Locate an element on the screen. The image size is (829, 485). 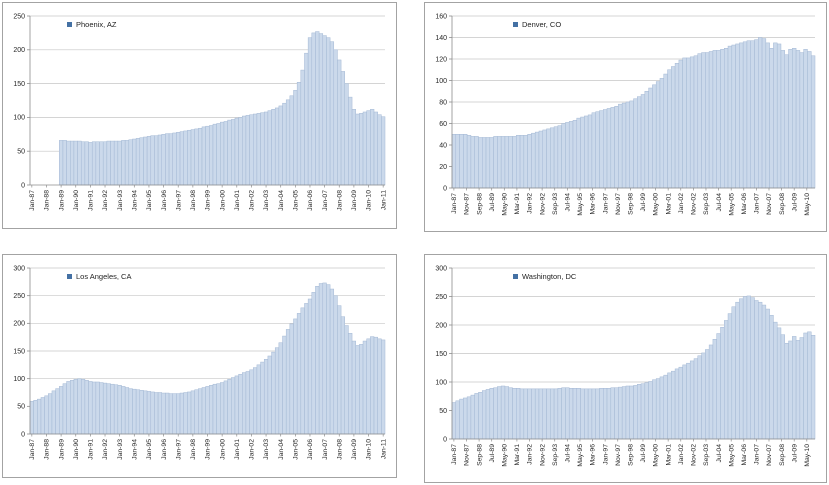
svg-text: May-10 is located at coordinates (807, 455).